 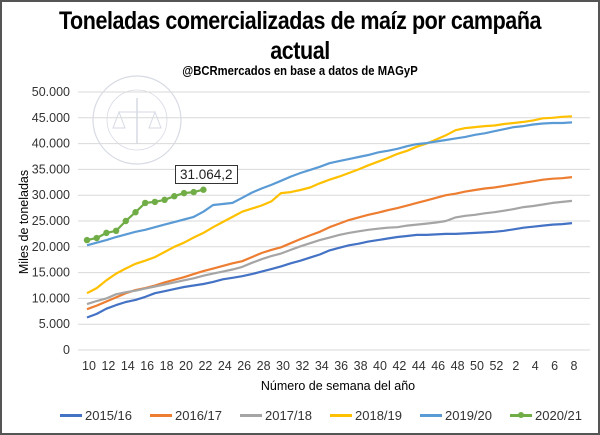 I want to click on x-tick-label: 40, so click(x=380, y=366).